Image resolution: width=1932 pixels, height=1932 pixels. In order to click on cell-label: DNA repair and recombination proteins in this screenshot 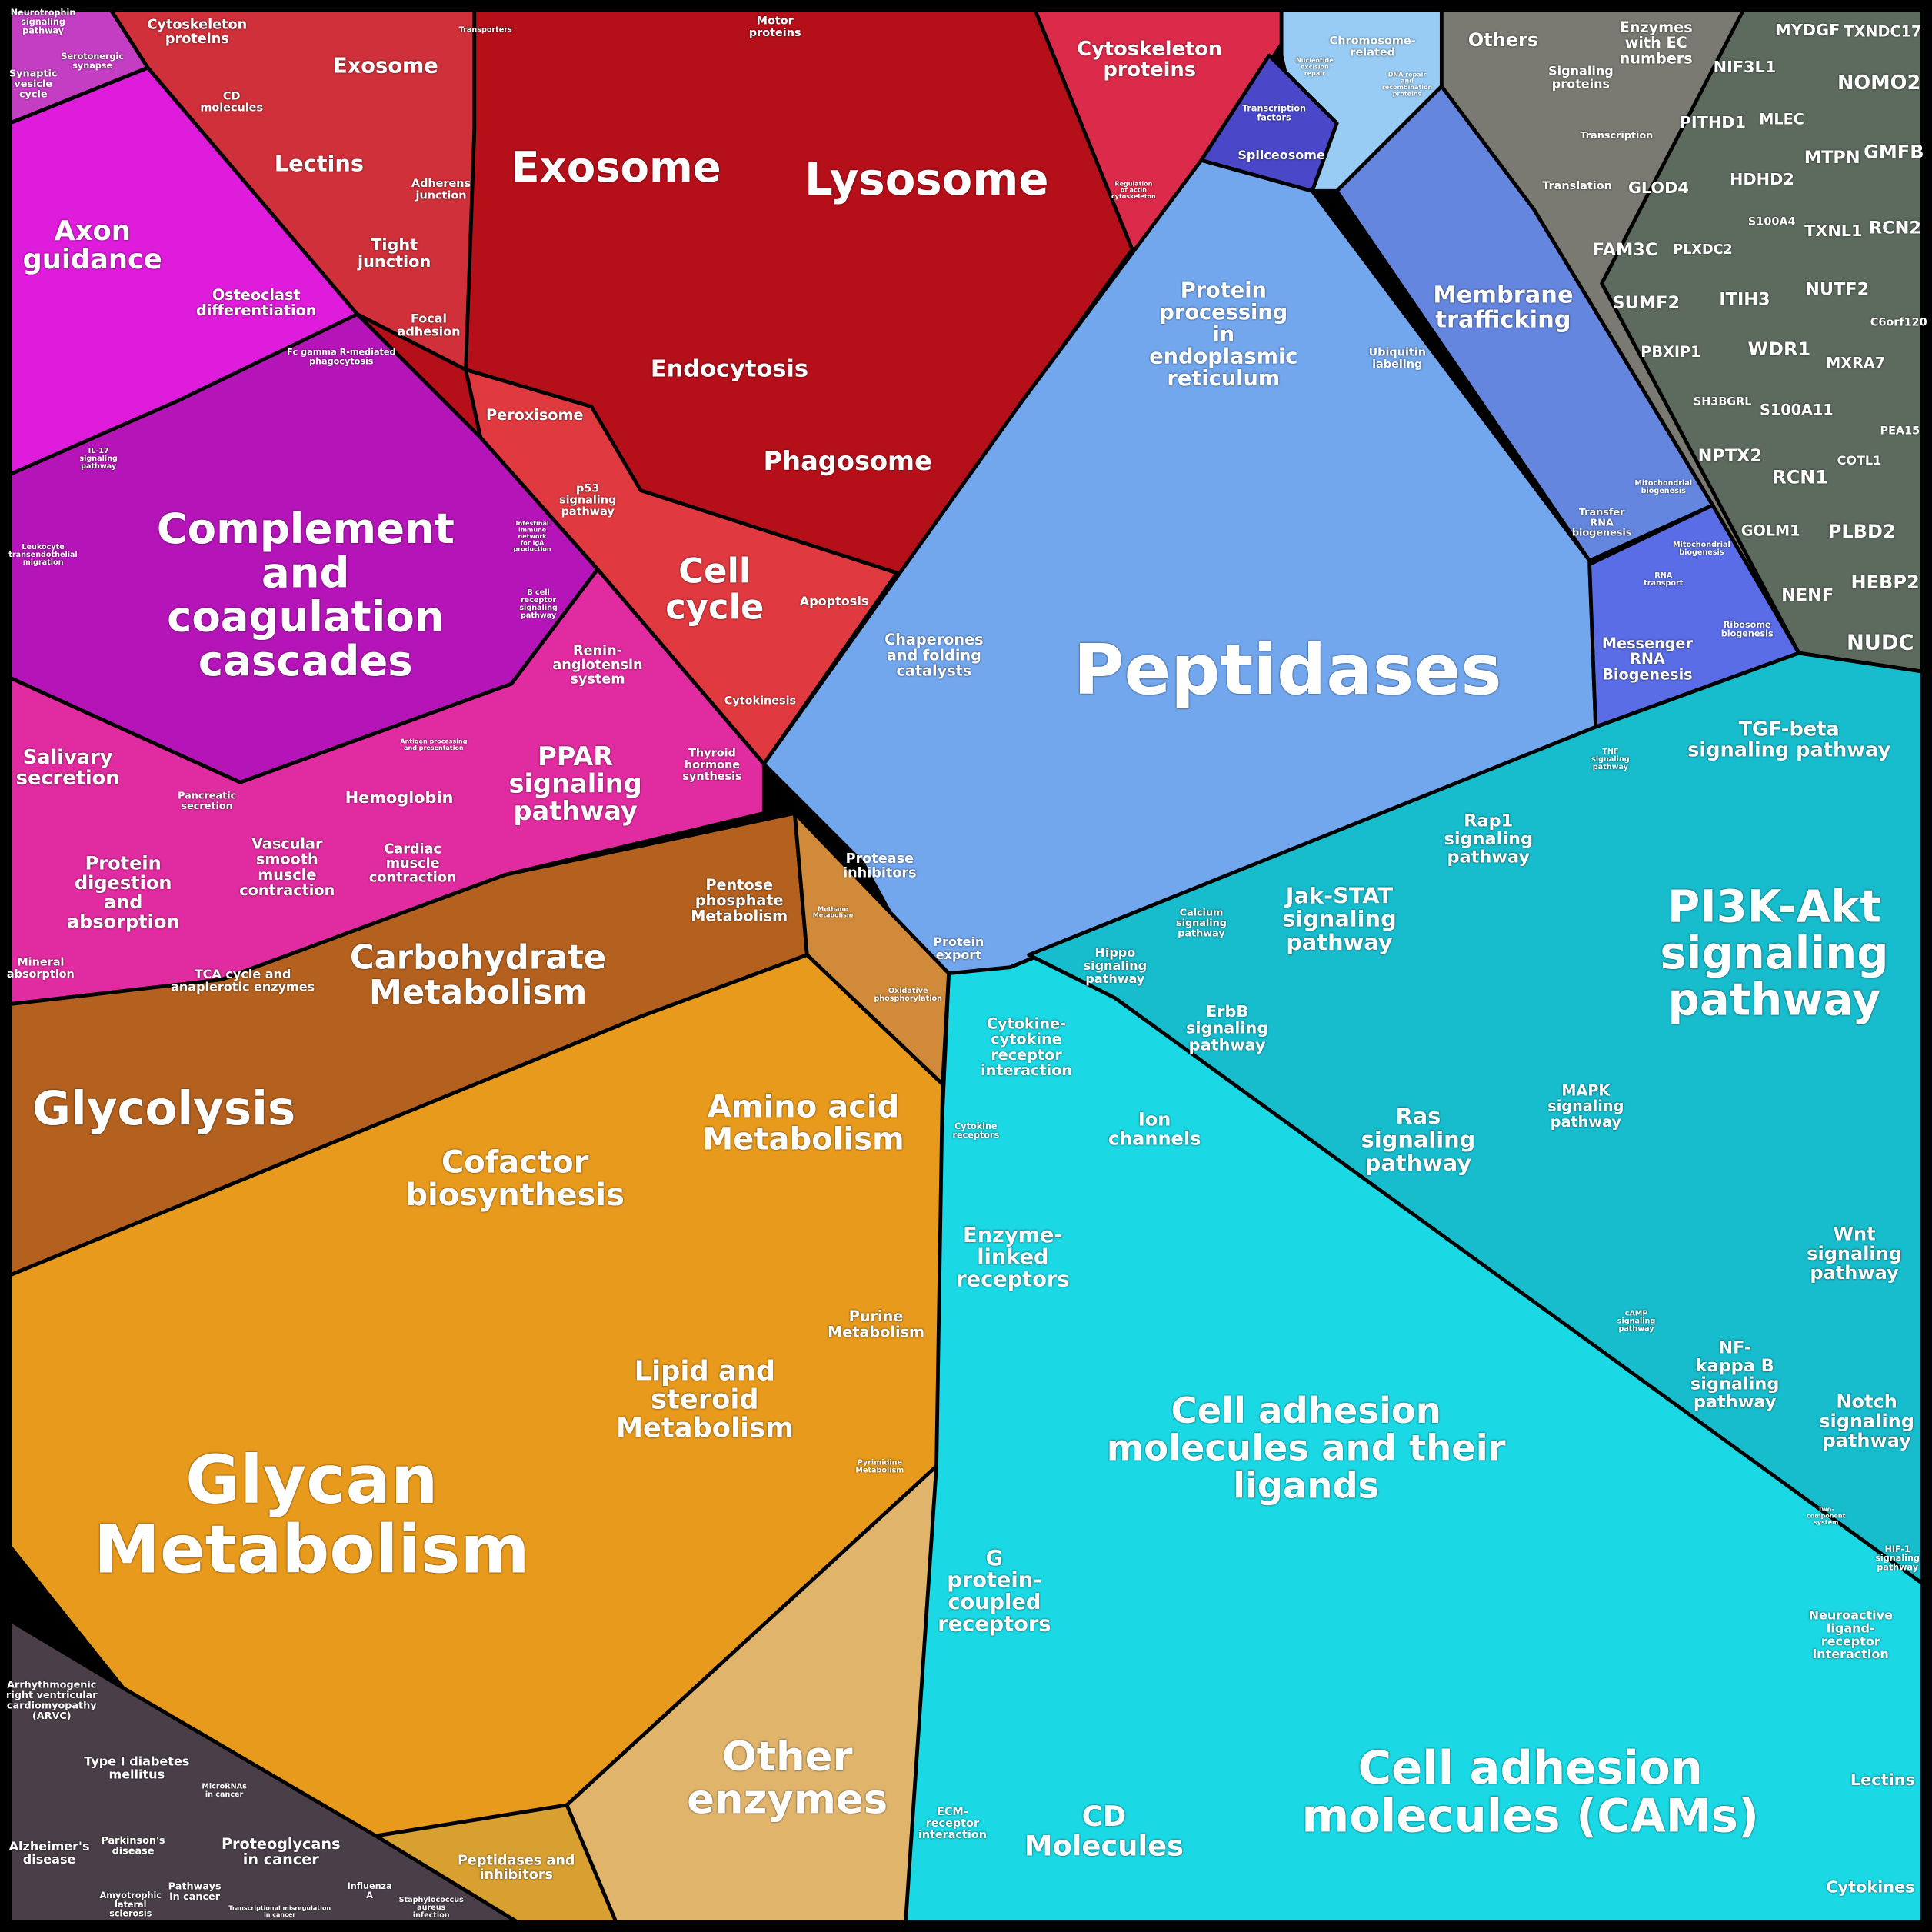, I will do `click(1407, 84)`.